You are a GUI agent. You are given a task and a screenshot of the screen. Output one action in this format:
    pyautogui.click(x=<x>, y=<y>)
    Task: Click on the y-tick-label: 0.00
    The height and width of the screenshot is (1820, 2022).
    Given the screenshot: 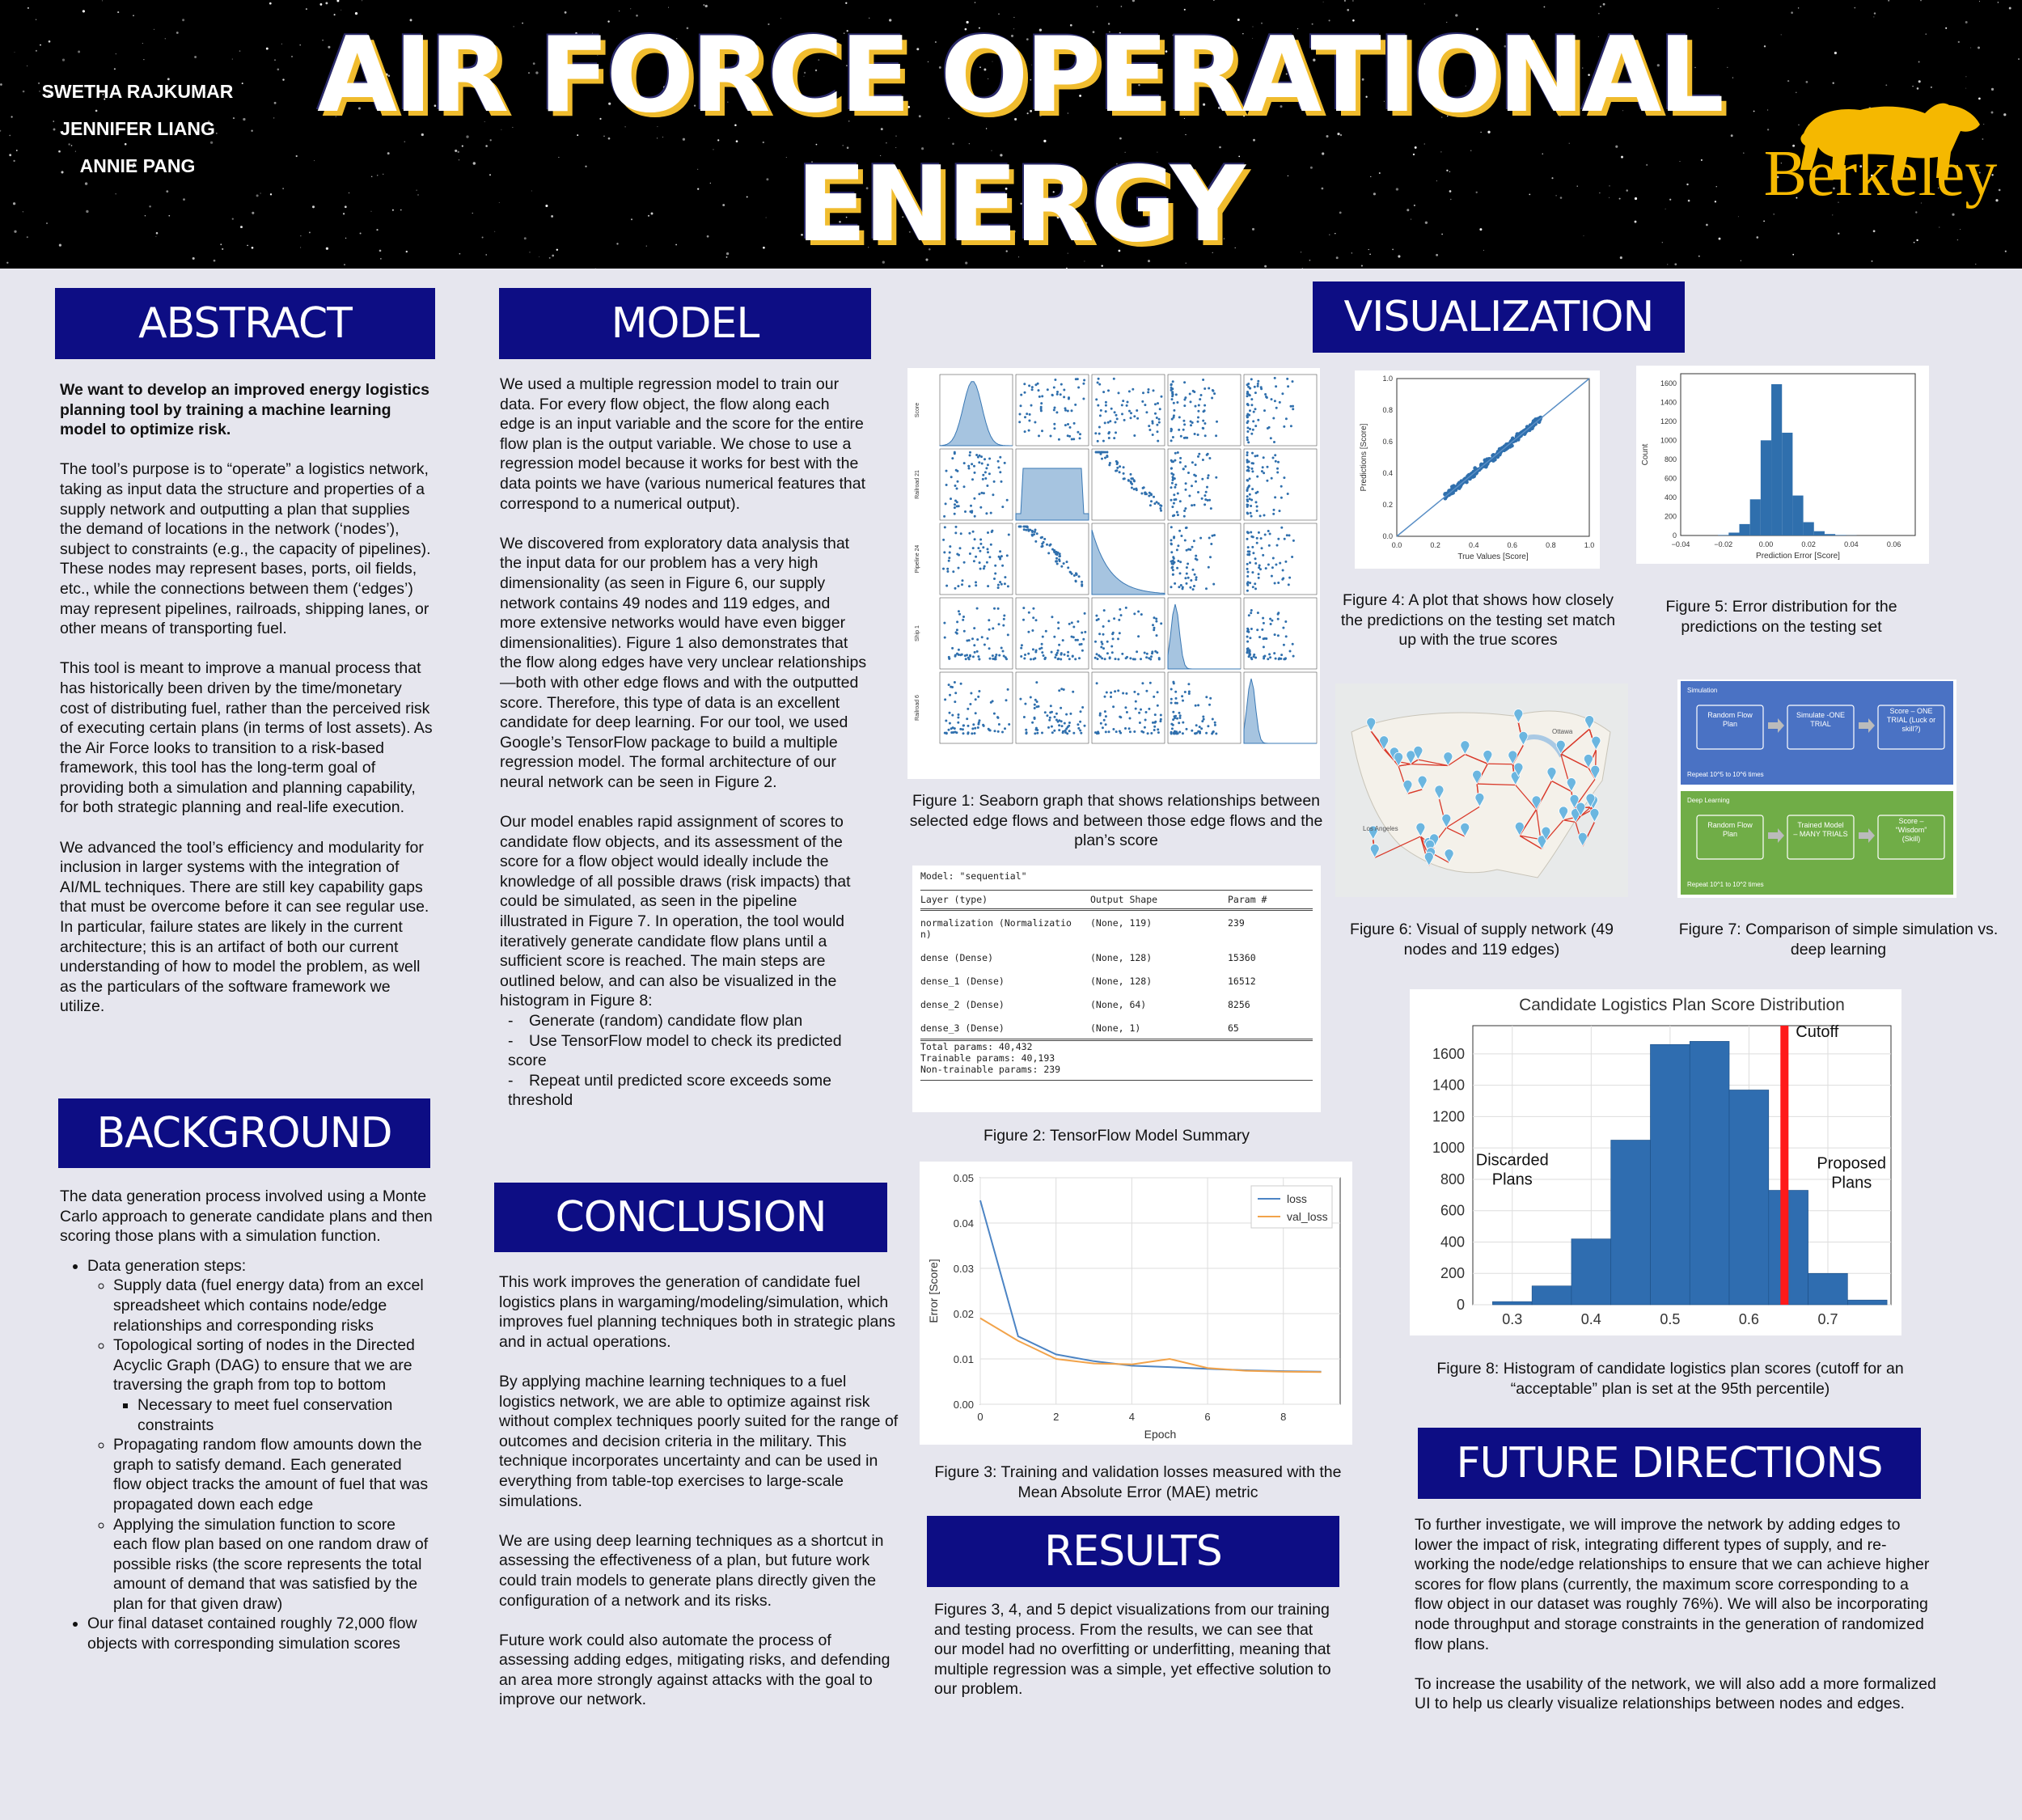 What is the action you would take?
    pyautogui.click(x=964, y=1405)
    